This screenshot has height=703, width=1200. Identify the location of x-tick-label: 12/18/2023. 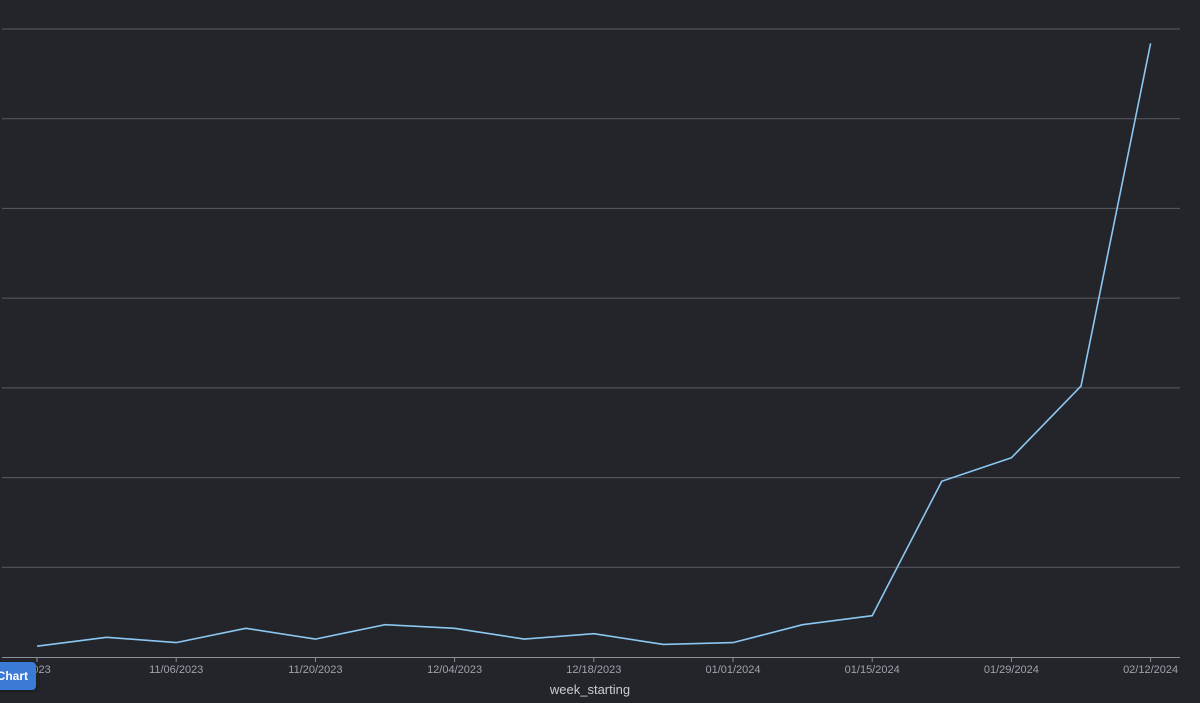
(593, 670).